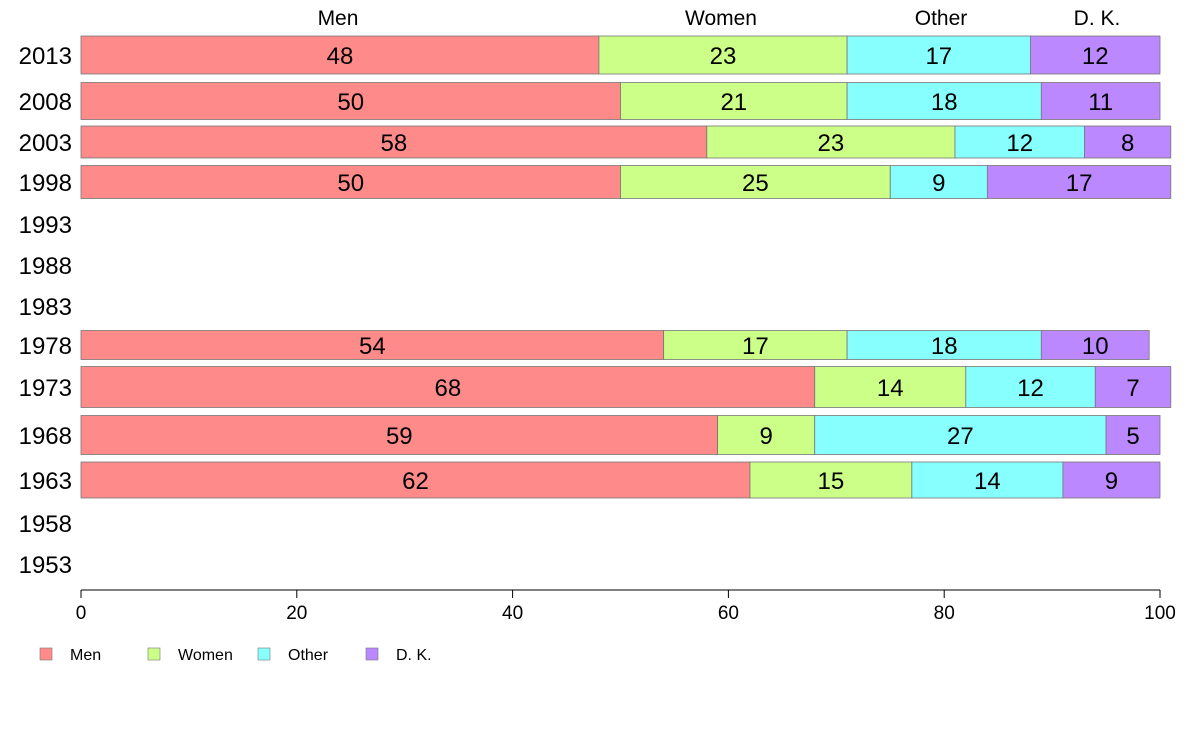 This screenshot has height=736, width=1188. I want to click on x-axis: 0 20 40 60 80 100, so click(626, 606).